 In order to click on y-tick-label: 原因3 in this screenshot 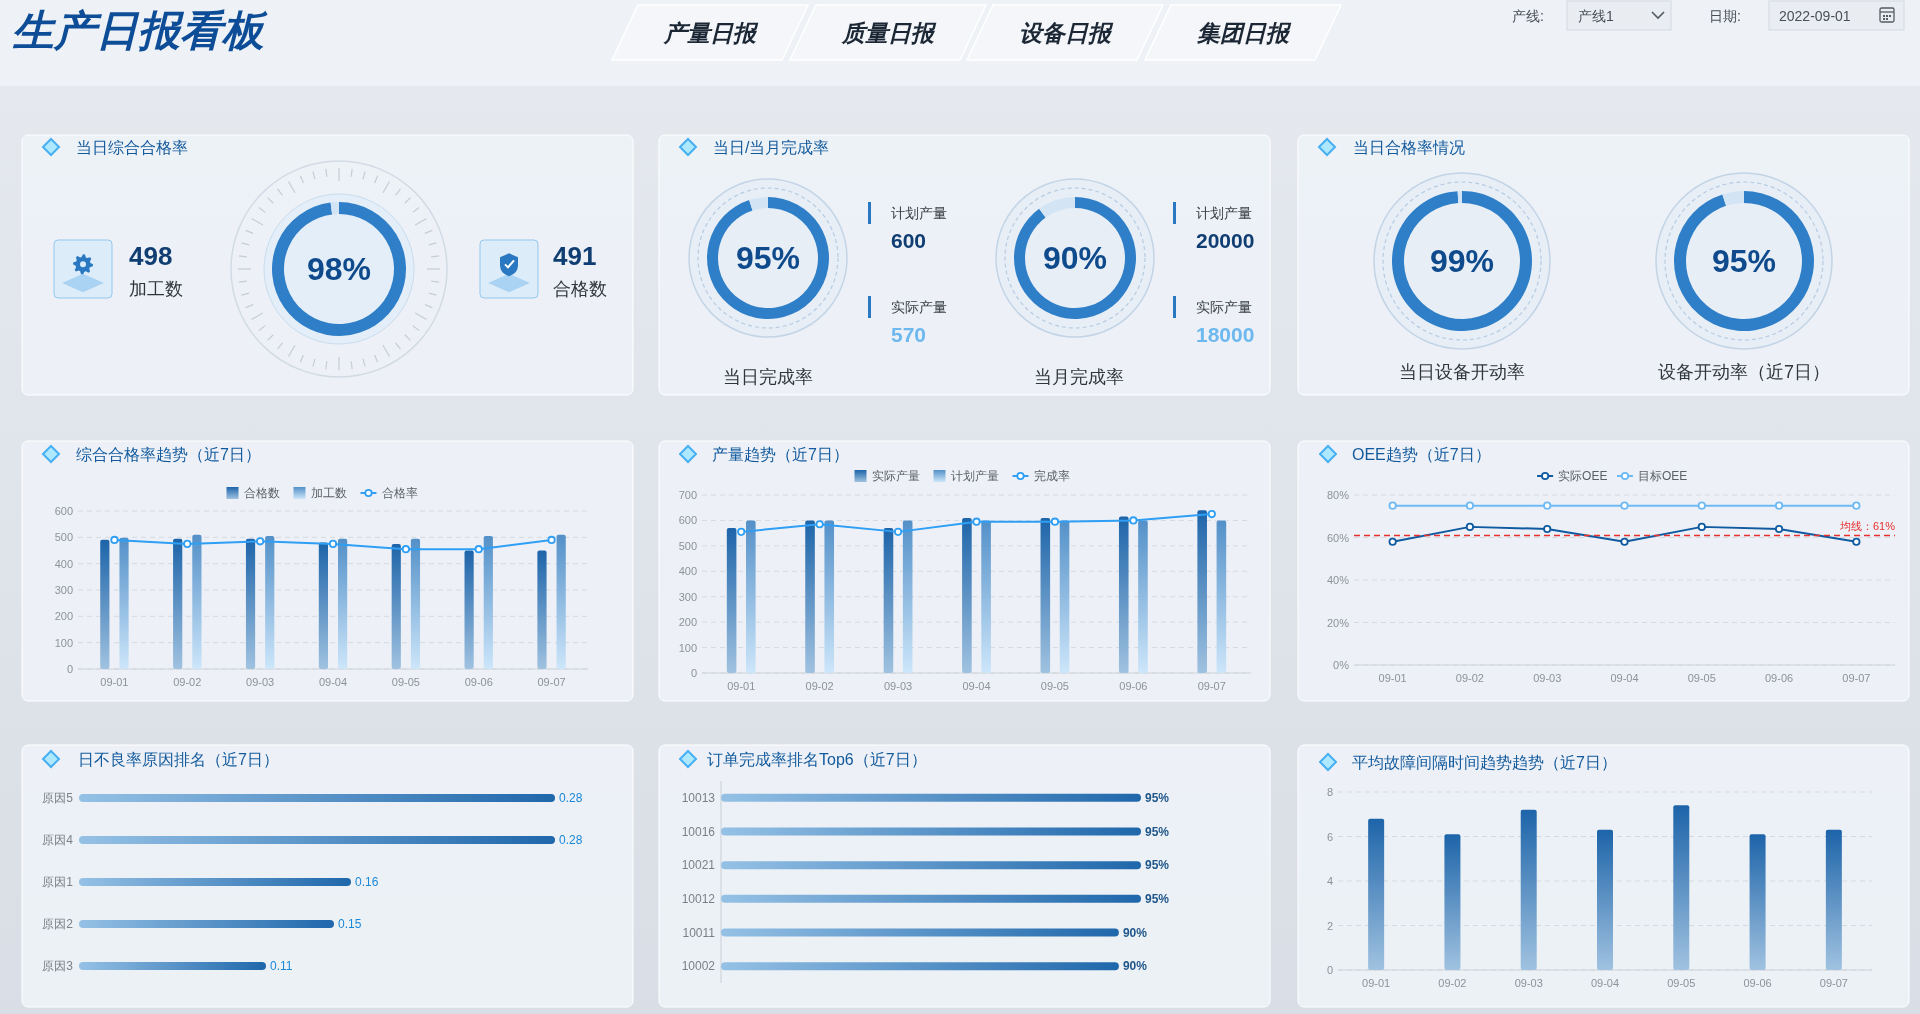, I will do `click(58, 966)`.